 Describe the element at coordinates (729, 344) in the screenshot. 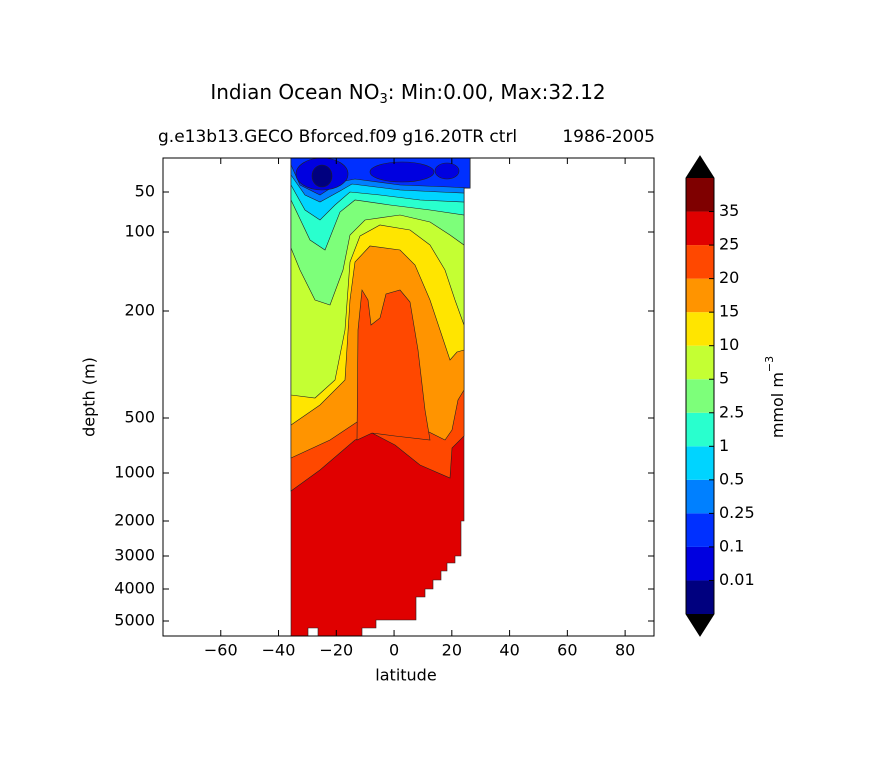

I see `colorbar-tick-label: 10` at that location.